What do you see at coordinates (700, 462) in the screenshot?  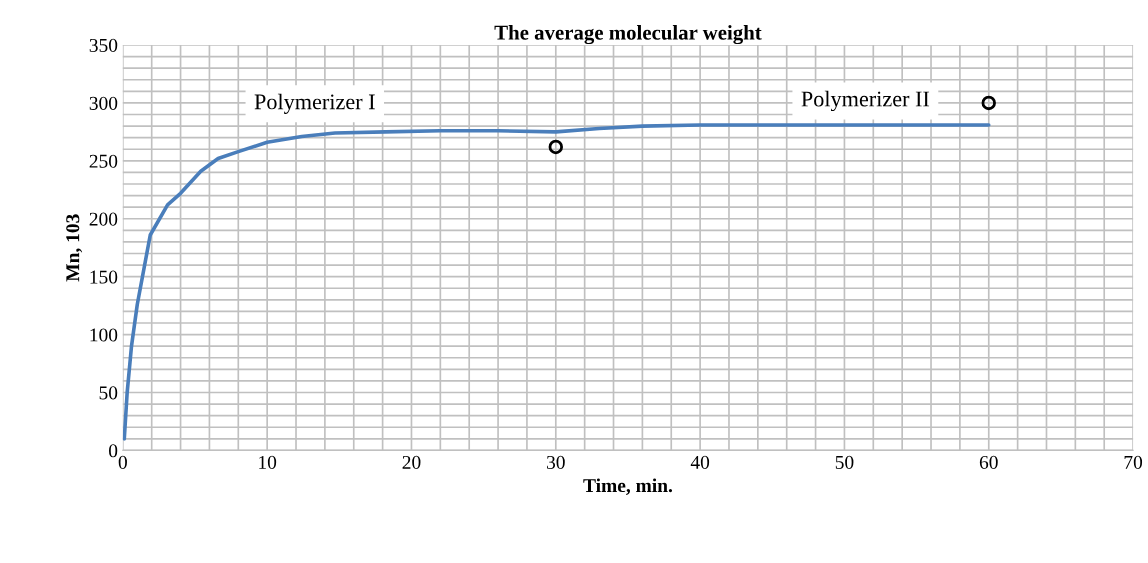 I see `x-tick-label: 40` at bounding box center [700, 462].